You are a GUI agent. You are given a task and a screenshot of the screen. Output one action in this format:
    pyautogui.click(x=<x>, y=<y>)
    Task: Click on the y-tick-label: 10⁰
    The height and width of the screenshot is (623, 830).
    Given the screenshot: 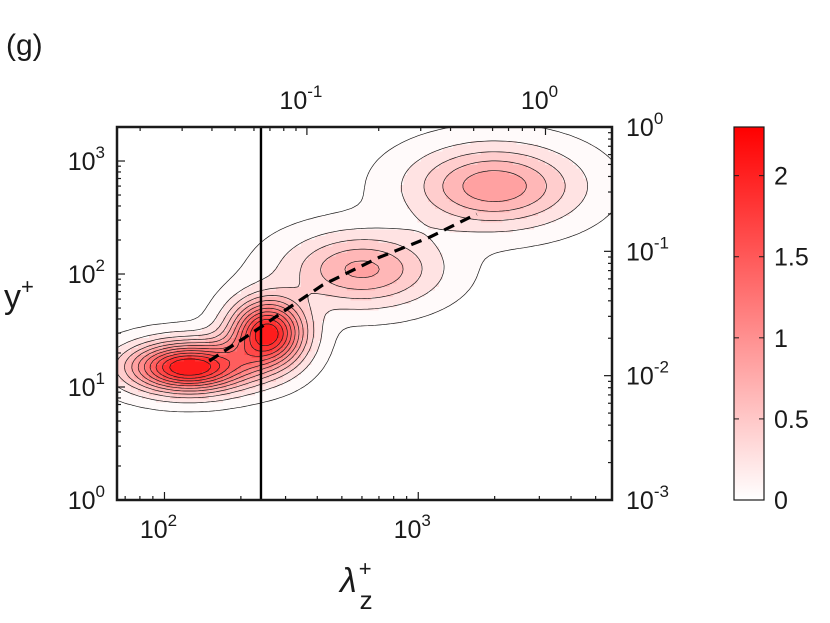 What is the action you would take?
    pyautogui.click(x=86, y=498)
    